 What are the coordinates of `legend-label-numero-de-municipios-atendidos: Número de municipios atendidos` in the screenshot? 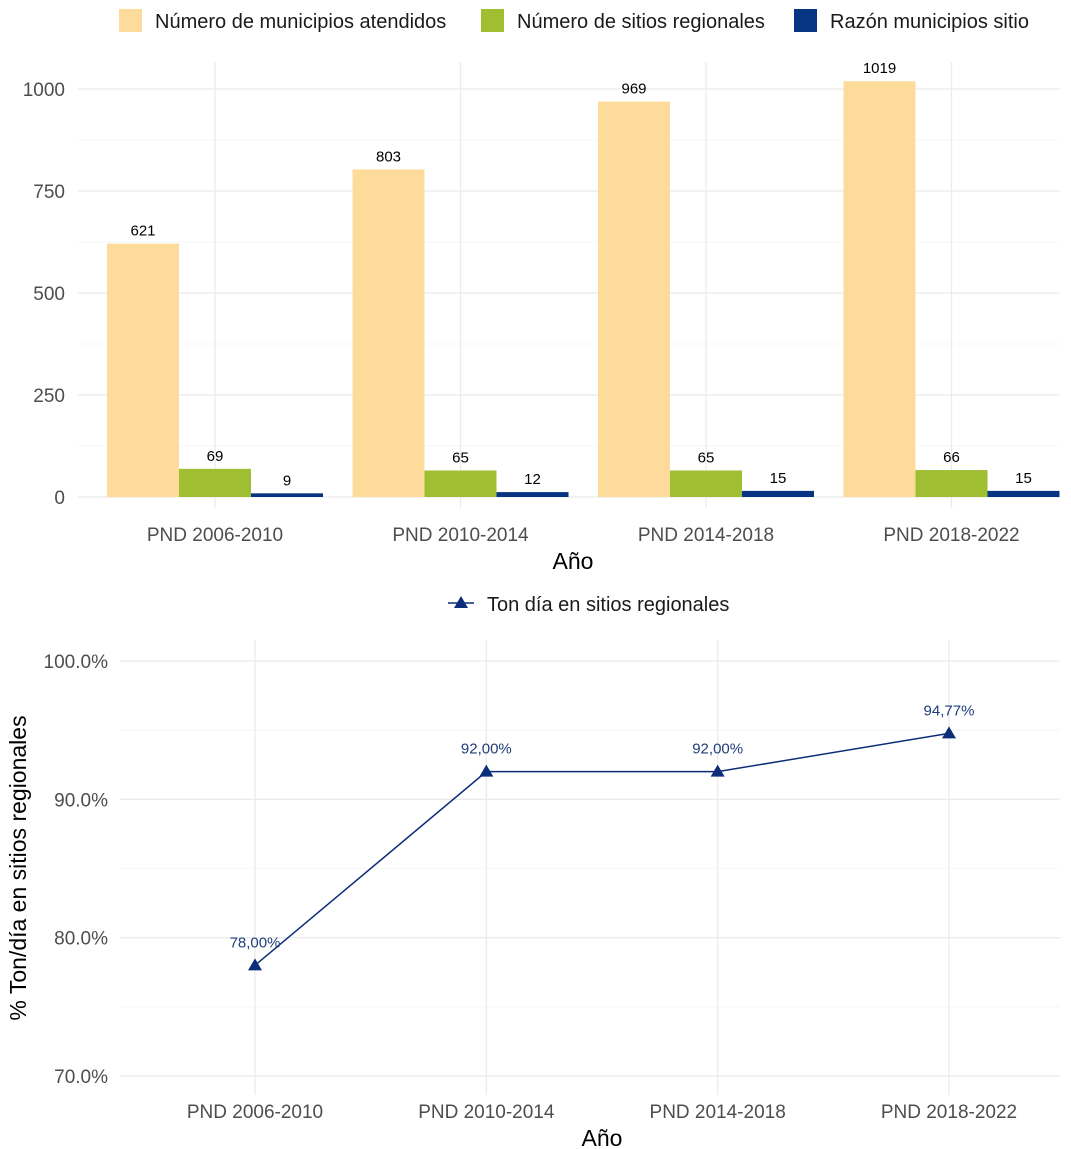 It's located at (300, 22).